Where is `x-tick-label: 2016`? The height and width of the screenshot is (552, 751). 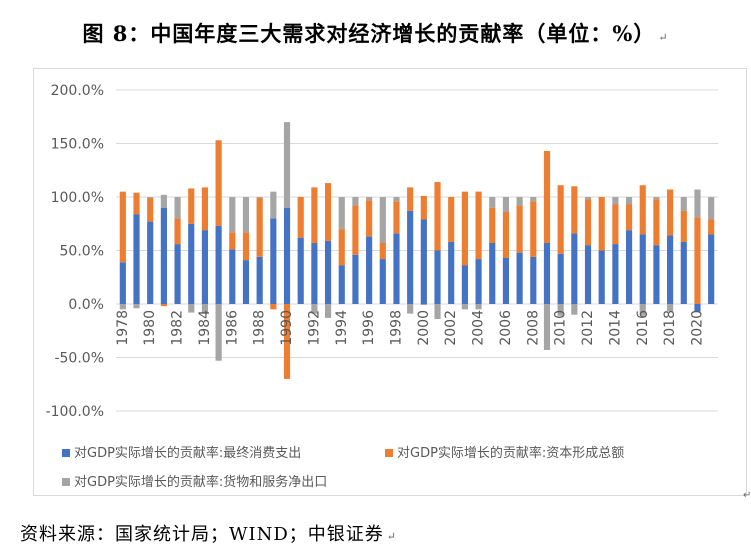
x-tick-label: 2016 is located at coordinates (643, 328).